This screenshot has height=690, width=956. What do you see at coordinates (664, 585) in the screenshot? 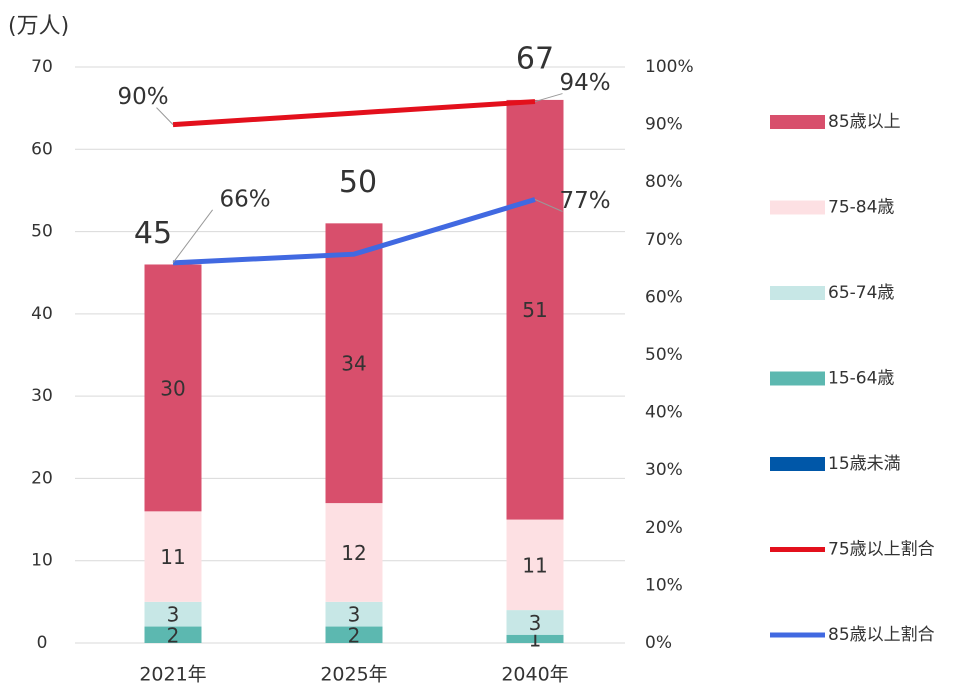
I see `y2-tick-label: 10%` at bounding box center [664, 585].